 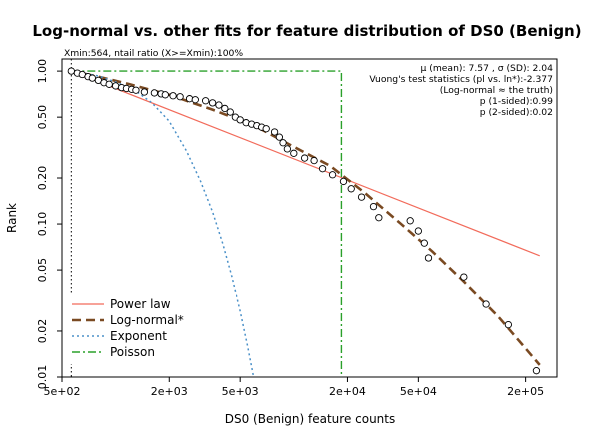 What do you see at coordinates (42, 71) in the screenshot?
I see `y-tick-label: 1.00` at bounding box center [42, 71].